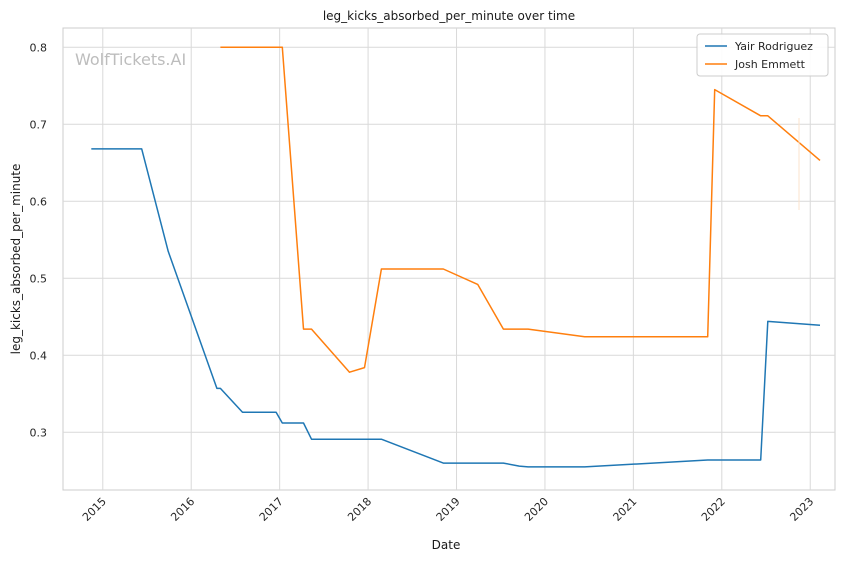  What do you see at coordinates (39, 240) in the screenshot?
I see `y-axis-ticks: 0.3 0.4 0.5 0.6 0.7 0.8` at bounding box center [39, 240].